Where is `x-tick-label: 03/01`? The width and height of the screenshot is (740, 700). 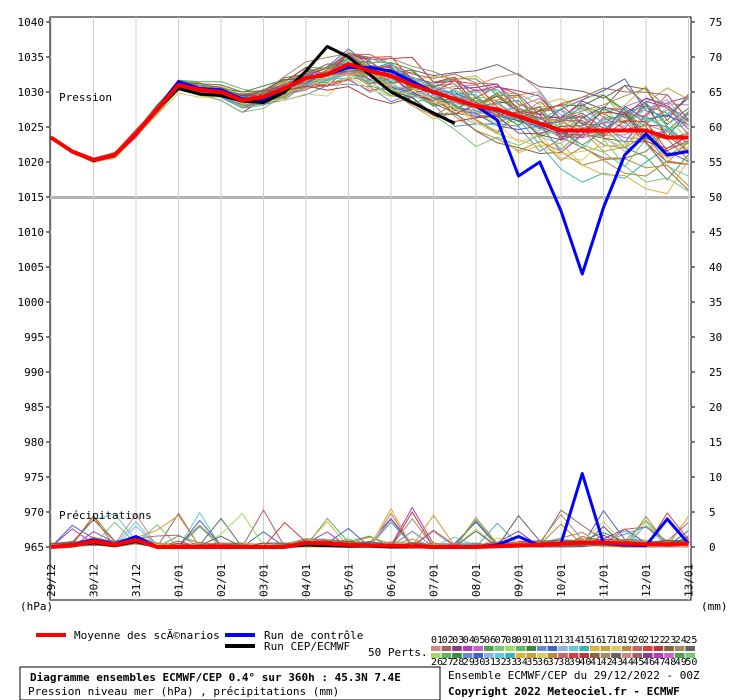
x-tick-label: 03/01 is located at coordinates (264, 580).